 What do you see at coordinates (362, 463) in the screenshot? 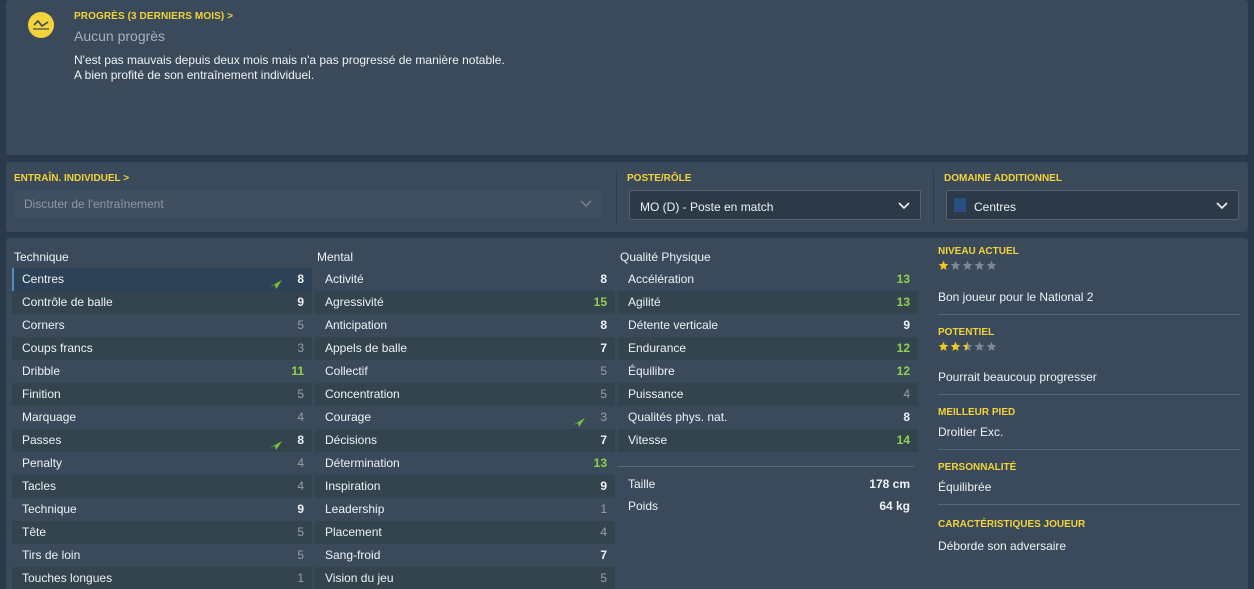
I see `attribute-name: Détermination` at bounding box center [362, 463].